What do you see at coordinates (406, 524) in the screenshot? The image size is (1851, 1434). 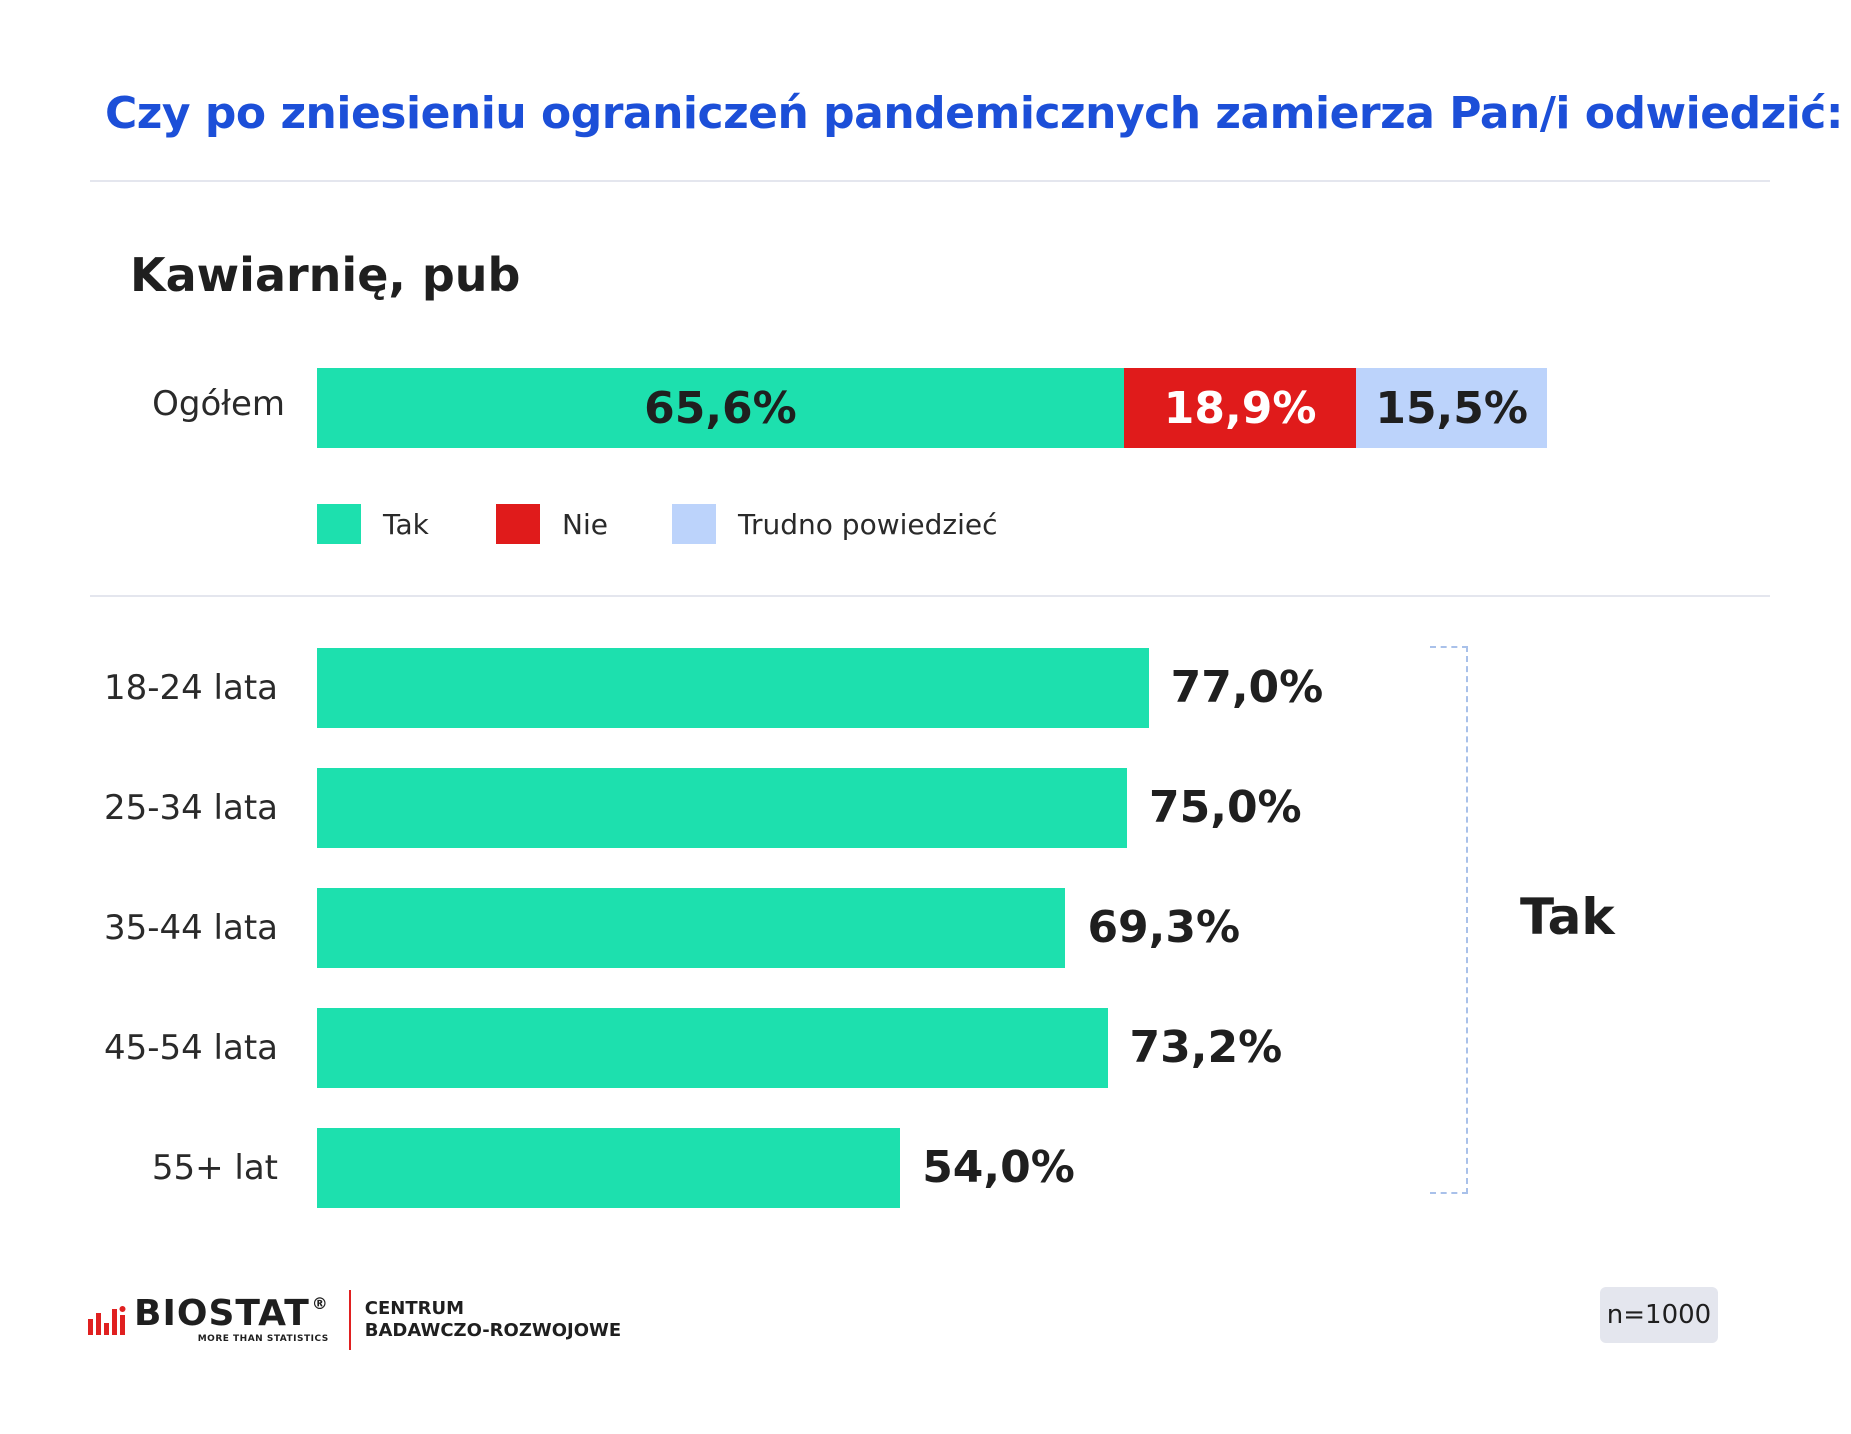 I see `legend-label-tak: Tak` at bounding box center [406, 524].